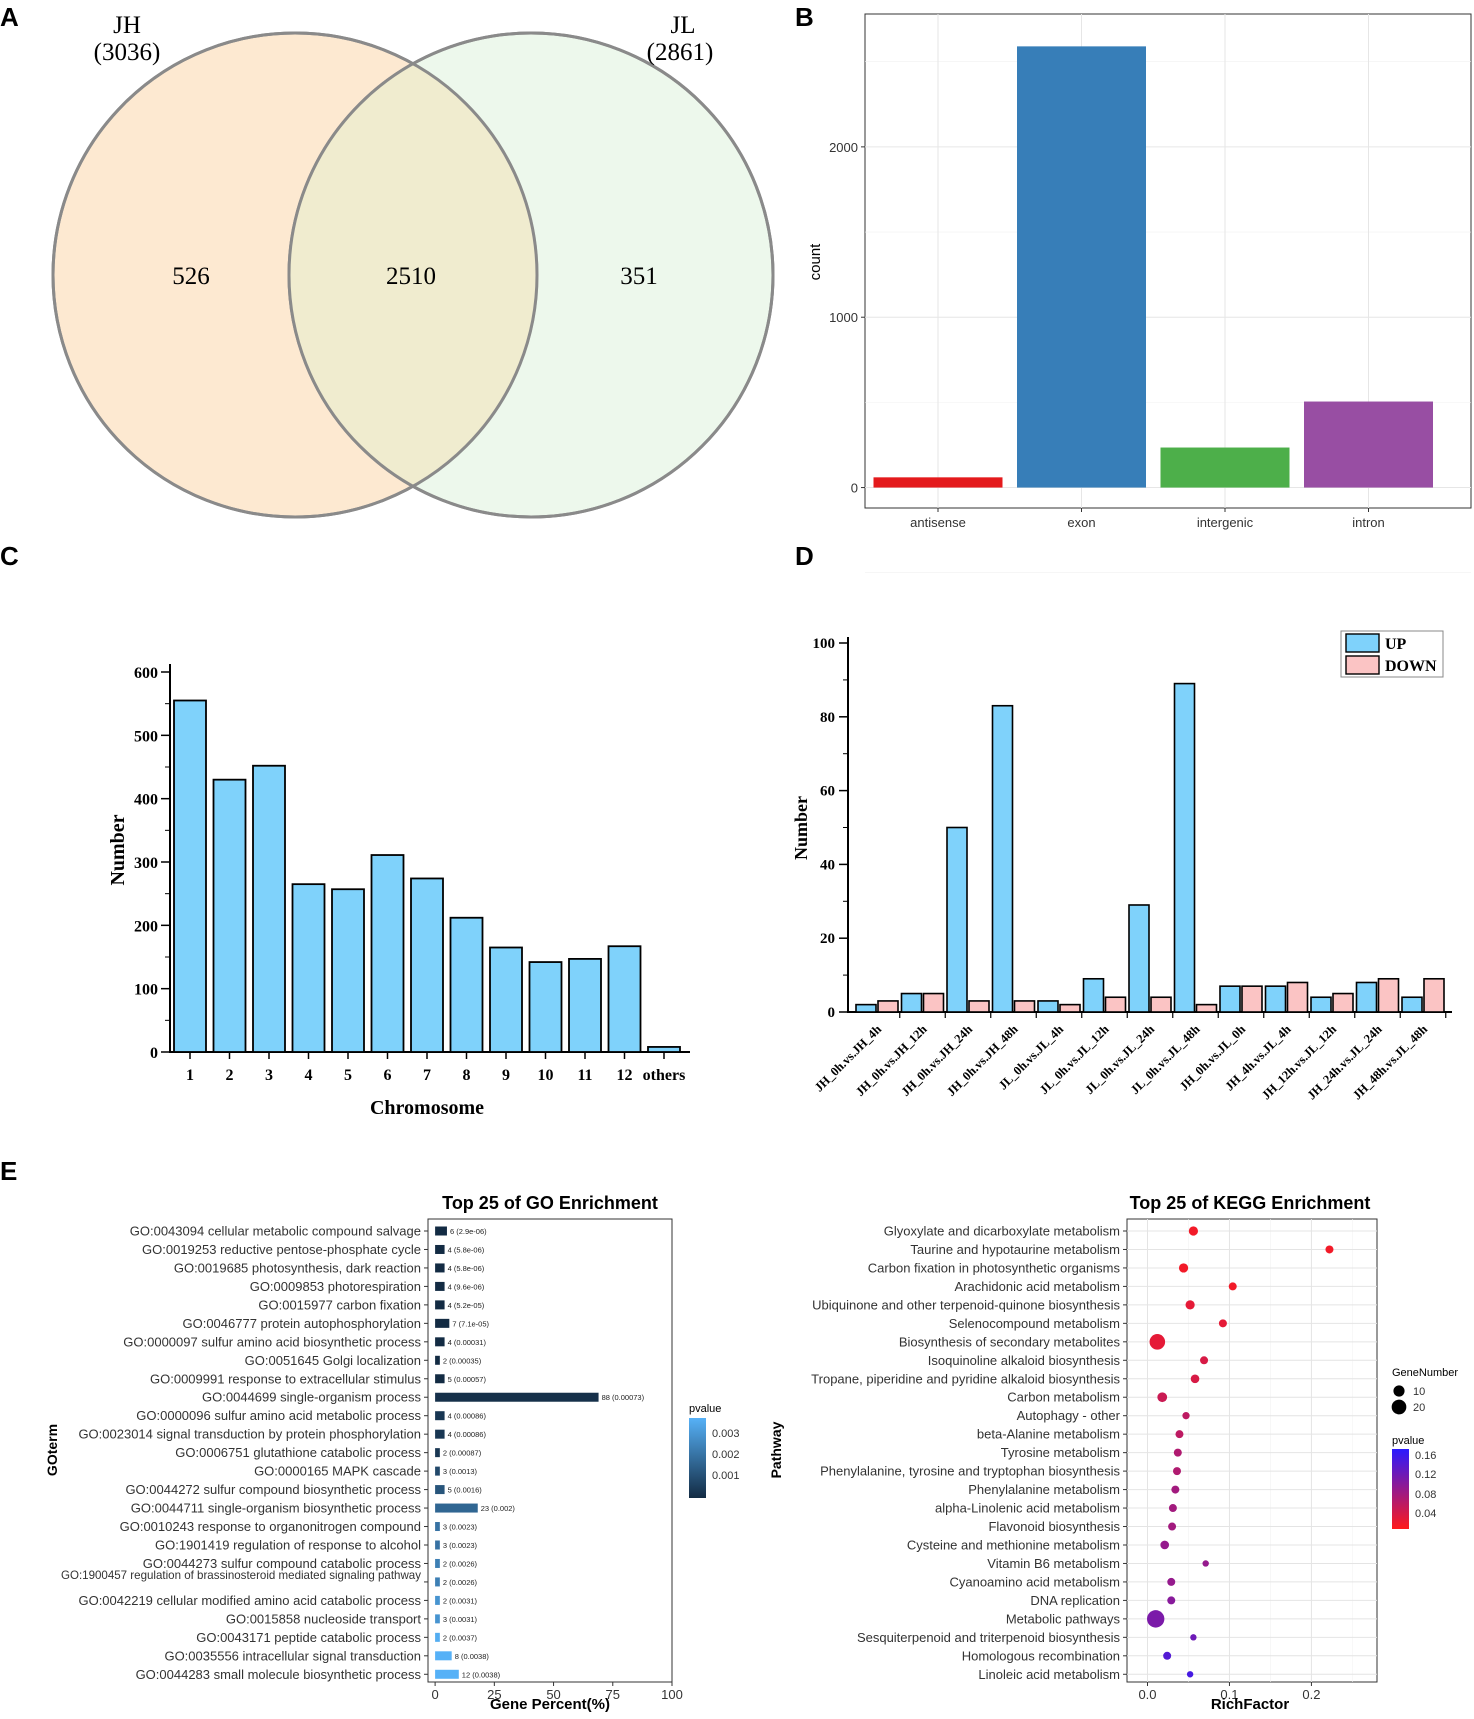 The image size is (1474, 1719). What do you see at coordinates (52, 1450) in the screenshot?
I see `go-ylabel: GOterm` at bounding box center [52, 1450].